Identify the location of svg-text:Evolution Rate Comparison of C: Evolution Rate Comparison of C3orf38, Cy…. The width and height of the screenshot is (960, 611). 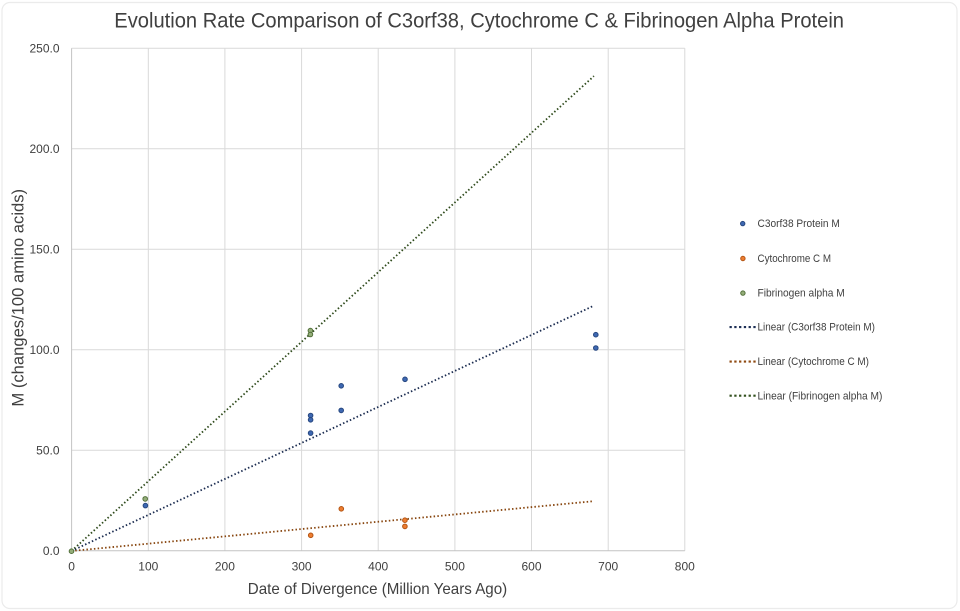
(479, 21).